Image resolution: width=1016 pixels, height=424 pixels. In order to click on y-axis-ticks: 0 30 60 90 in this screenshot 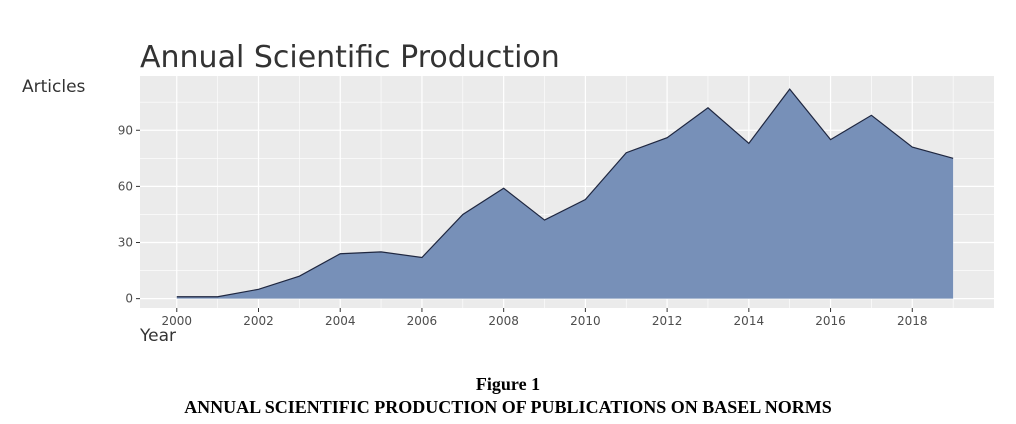, I will do `click(129, 214)`.